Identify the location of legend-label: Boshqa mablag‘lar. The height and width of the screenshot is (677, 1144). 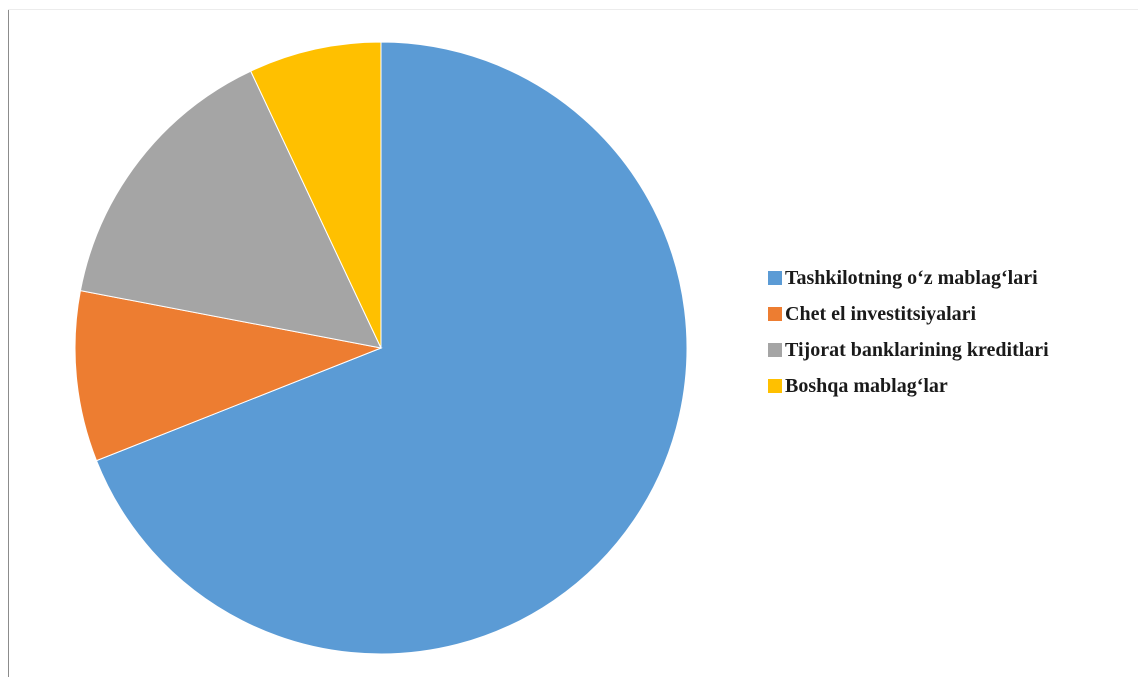
(866, 385).